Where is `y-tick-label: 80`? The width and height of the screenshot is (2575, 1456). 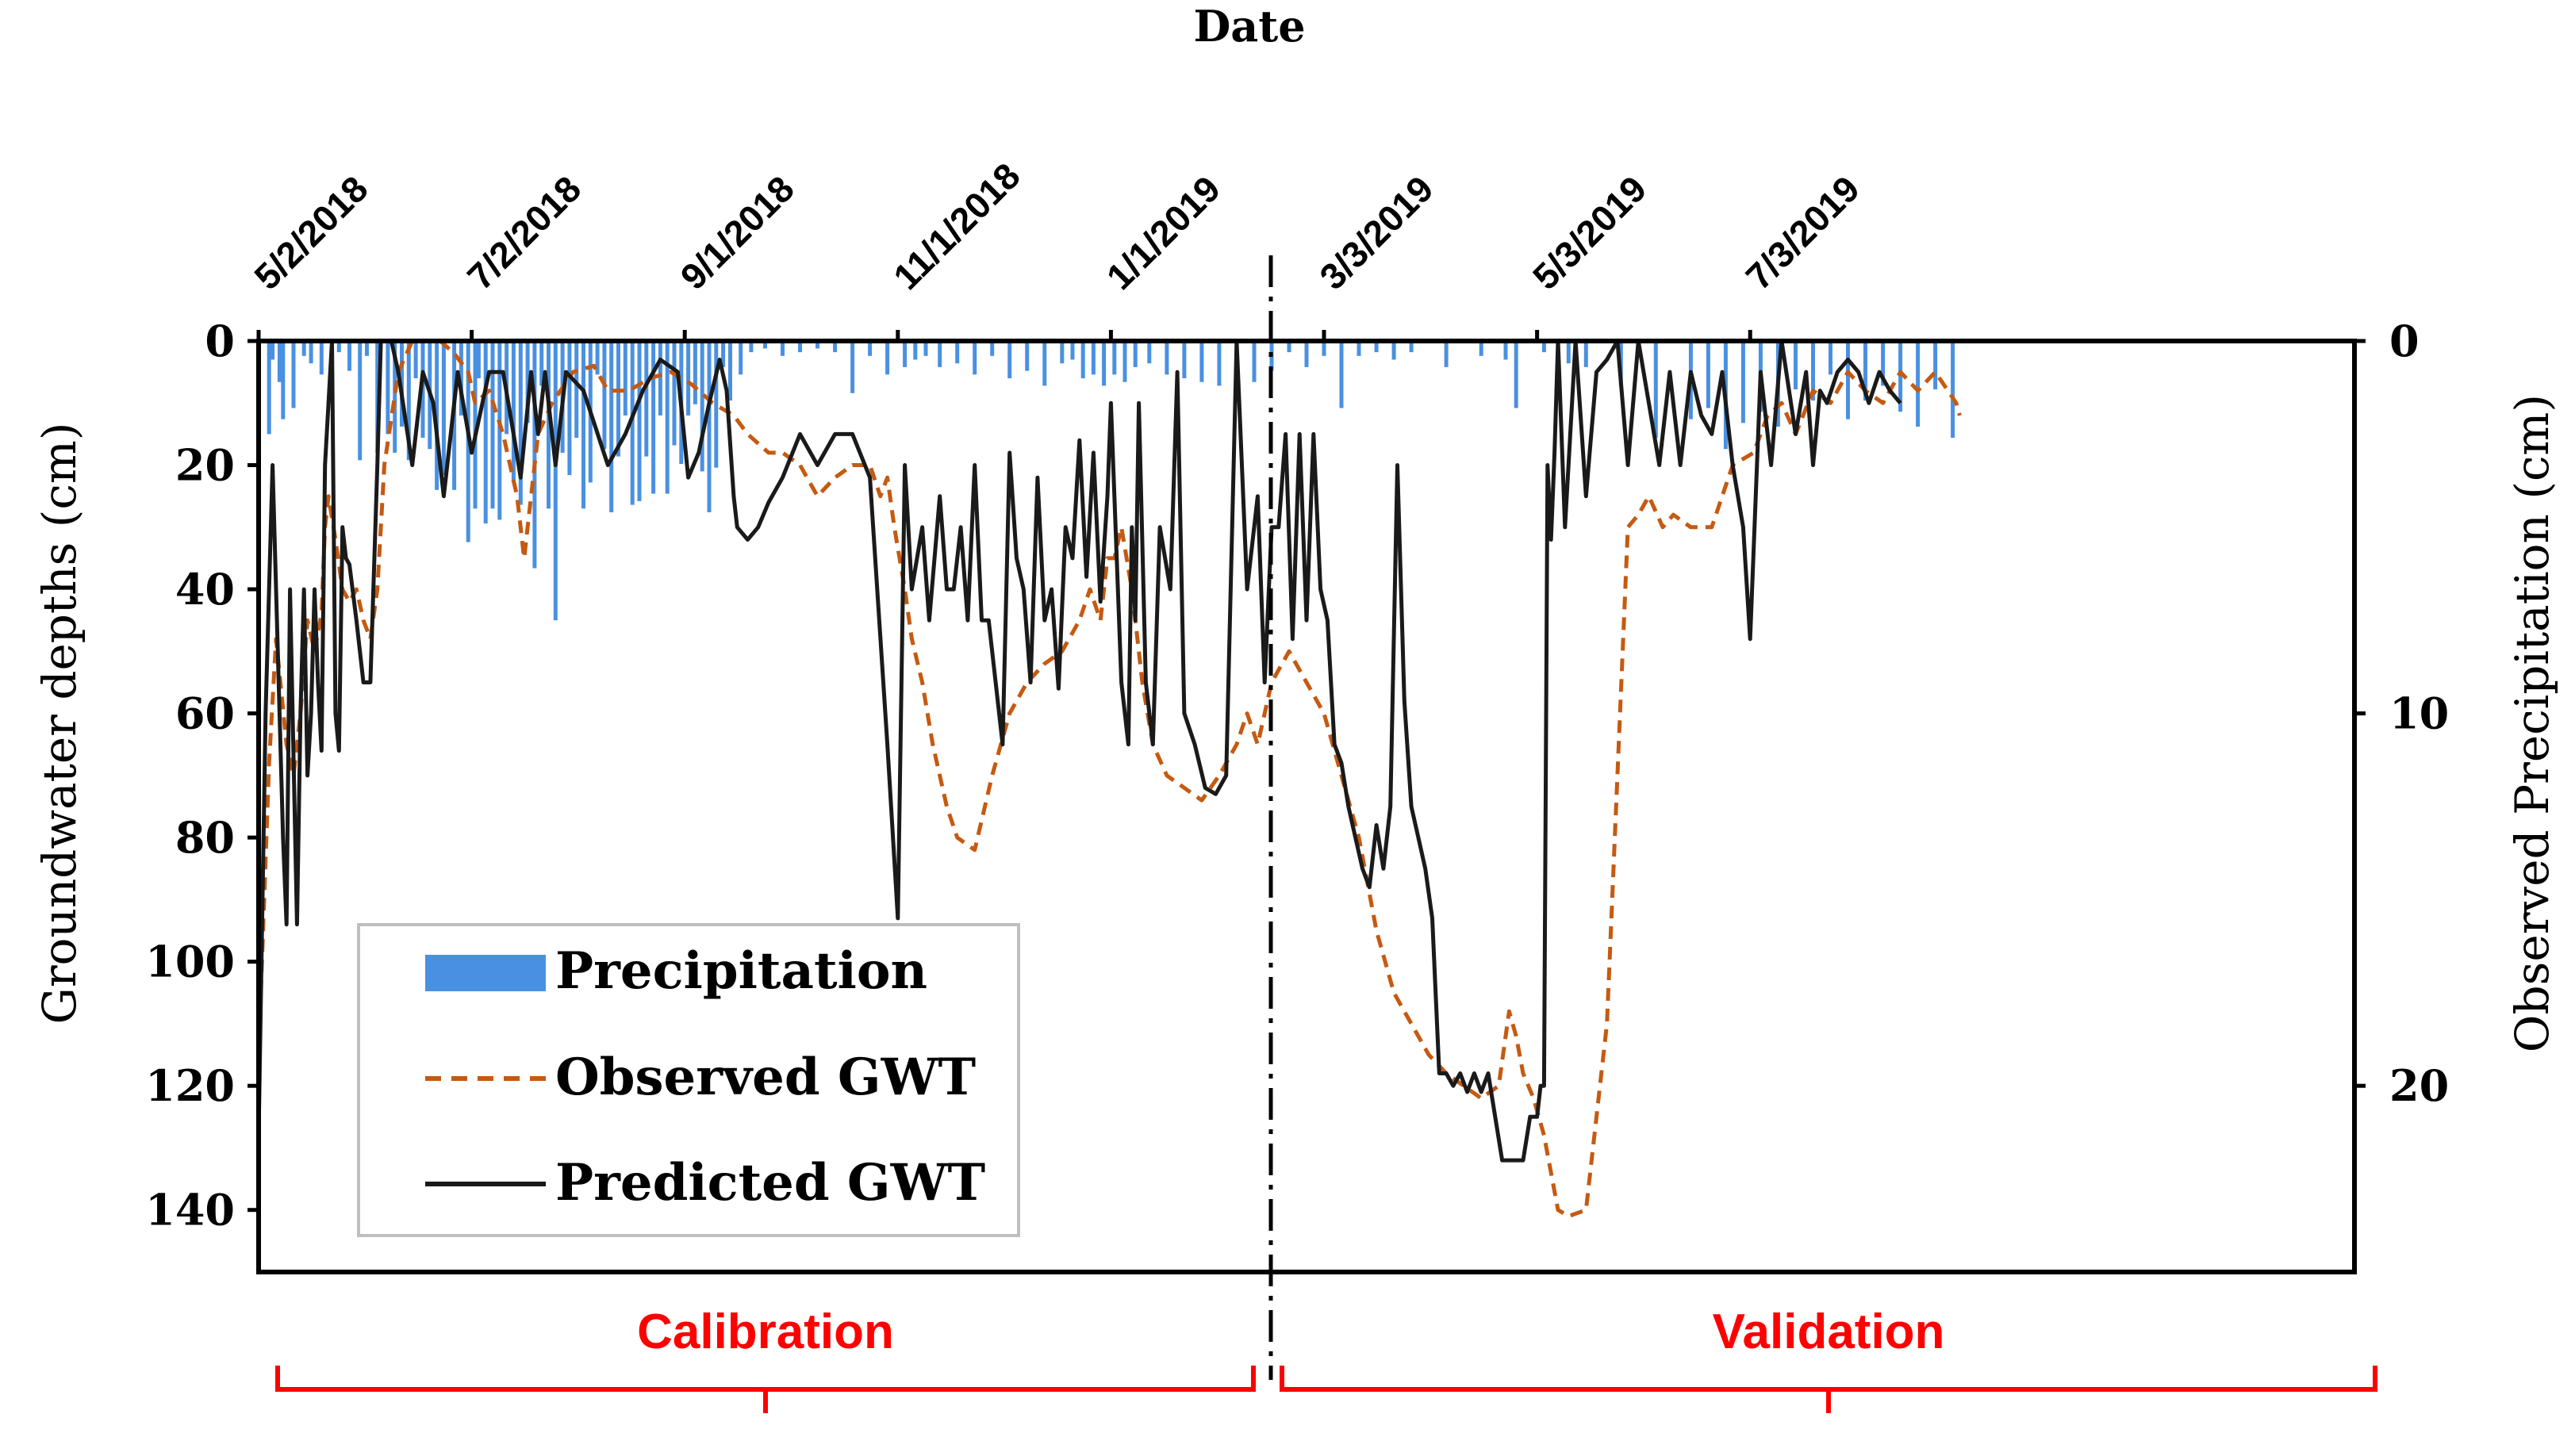
y-tick-label: 80 is located at coordinates (205, 837).